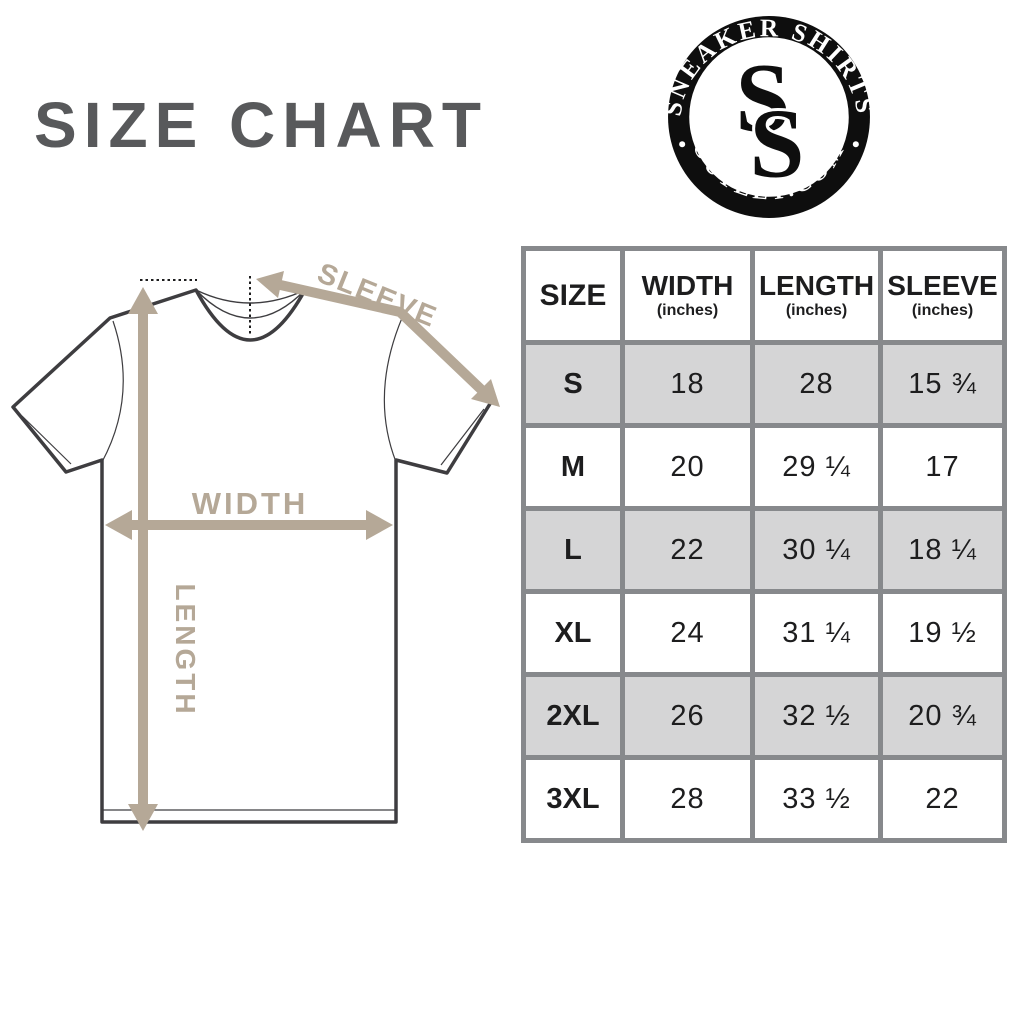  I want to click on header-length-label: LENGTH, so click(816, 285).